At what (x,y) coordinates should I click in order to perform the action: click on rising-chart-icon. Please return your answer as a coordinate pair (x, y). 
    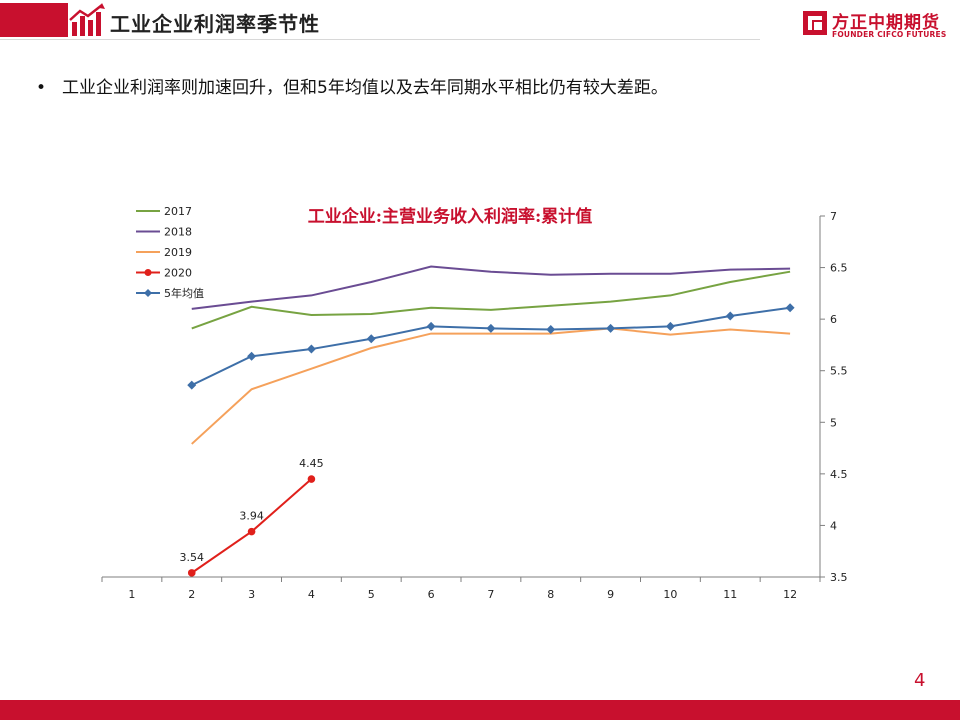
    Looking at the image, I should click on (87, 19).